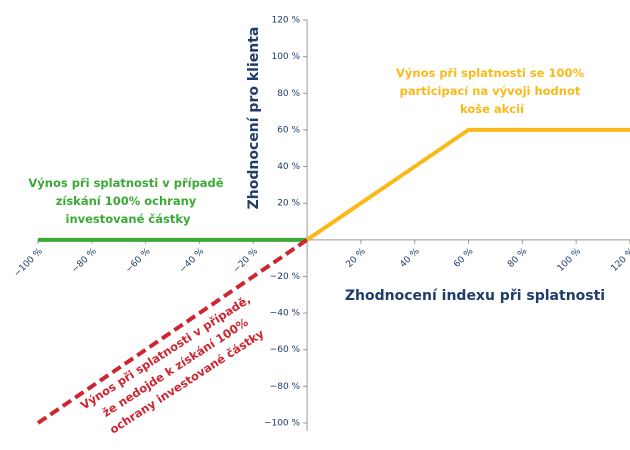 Image resolution: width=630 pixels, height=450 pixels. What do you see at coordinates (192, 260) in the screenshot?
I see `x-tick-label: −40 %` at bounding box center [192, 260].